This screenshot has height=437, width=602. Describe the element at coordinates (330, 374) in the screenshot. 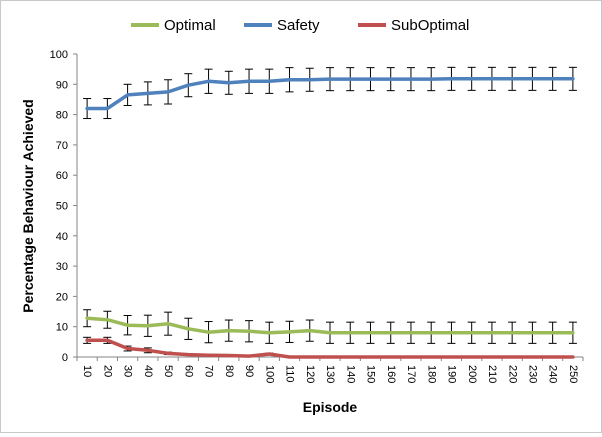

I see `x-tick-label: 130` at that location.